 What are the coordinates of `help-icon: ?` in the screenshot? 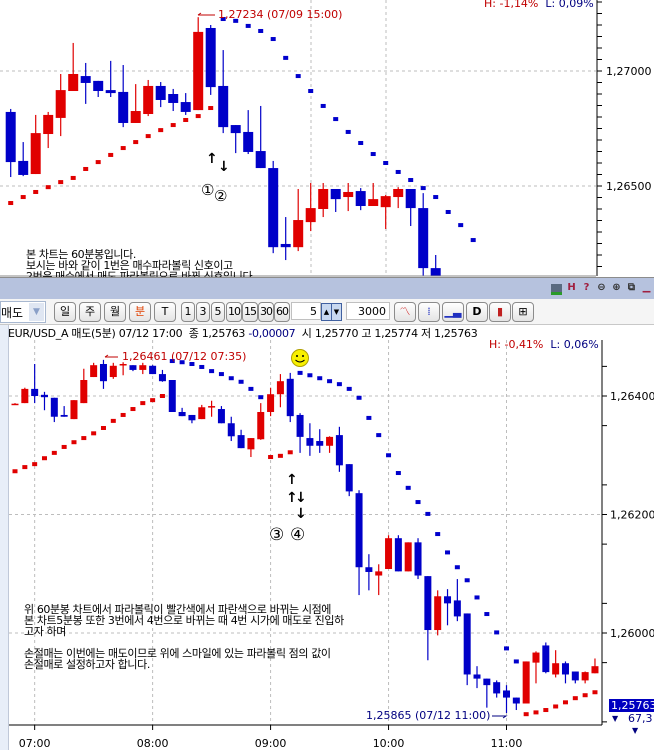 It's located at (586, 287).